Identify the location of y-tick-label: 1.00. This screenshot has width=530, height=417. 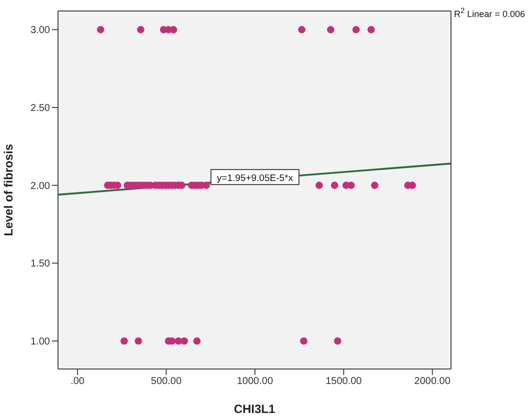
(40, 342).